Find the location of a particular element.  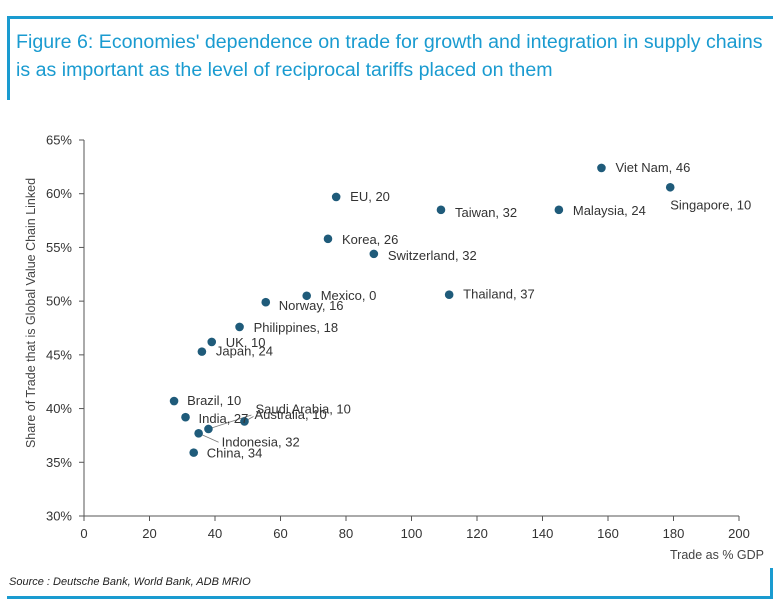

x-tick-label: 140 is located at coordinates (543, 533).